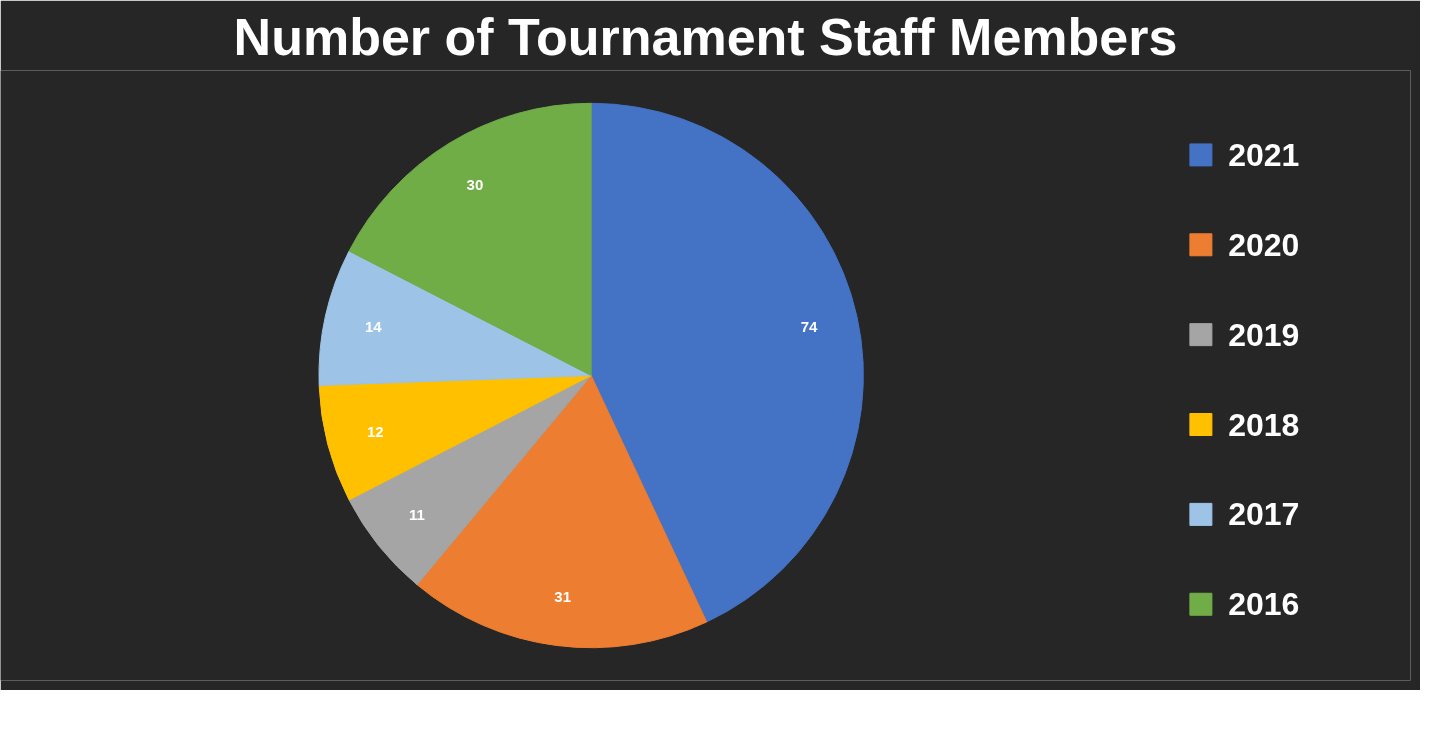 This screenshot has width=1432, height=732. I want to click on data-label: 14, so click(373, 326).